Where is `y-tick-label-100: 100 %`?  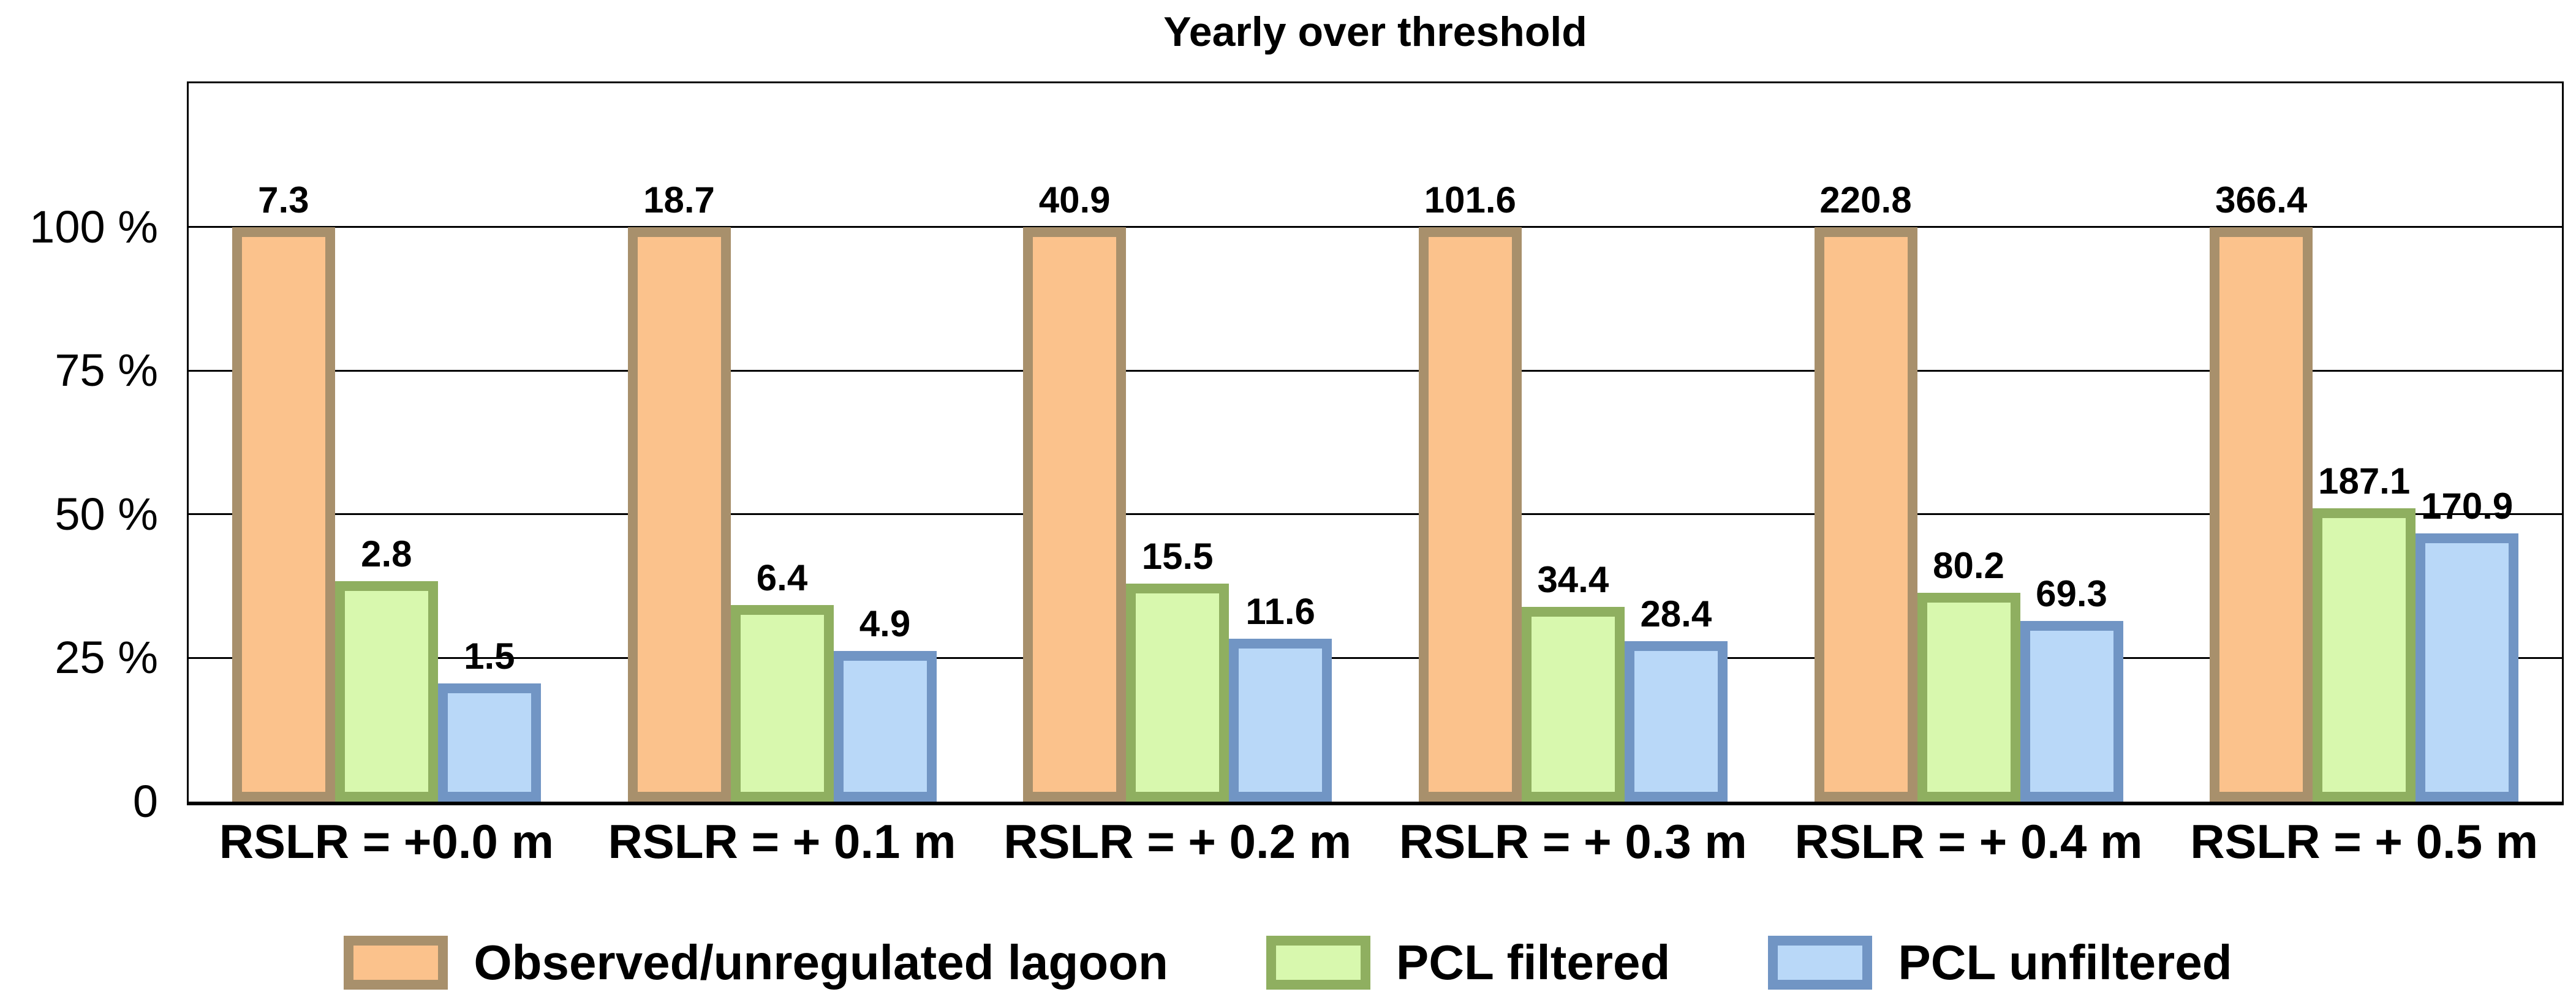
y-tick-label-100: 100 % is located at coordinates (93, 226).